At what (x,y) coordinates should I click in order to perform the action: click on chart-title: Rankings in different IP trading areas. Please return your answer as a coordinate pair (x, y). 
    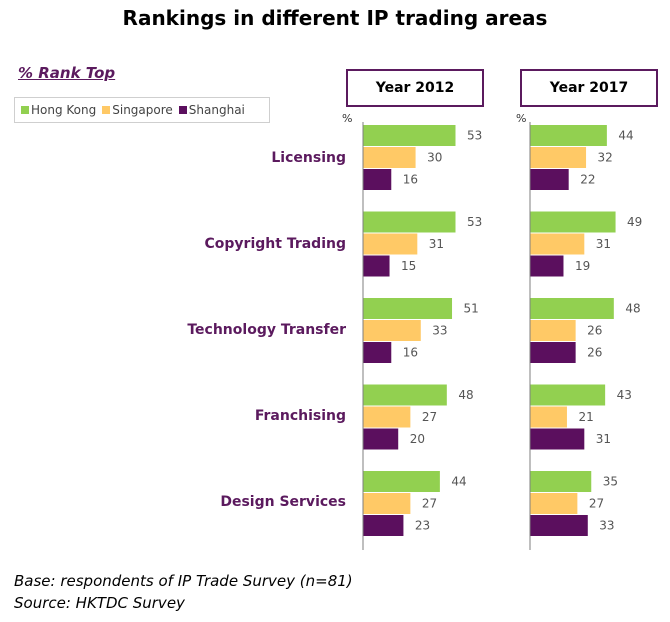
    Looking at the image, I should click on (335, 18).